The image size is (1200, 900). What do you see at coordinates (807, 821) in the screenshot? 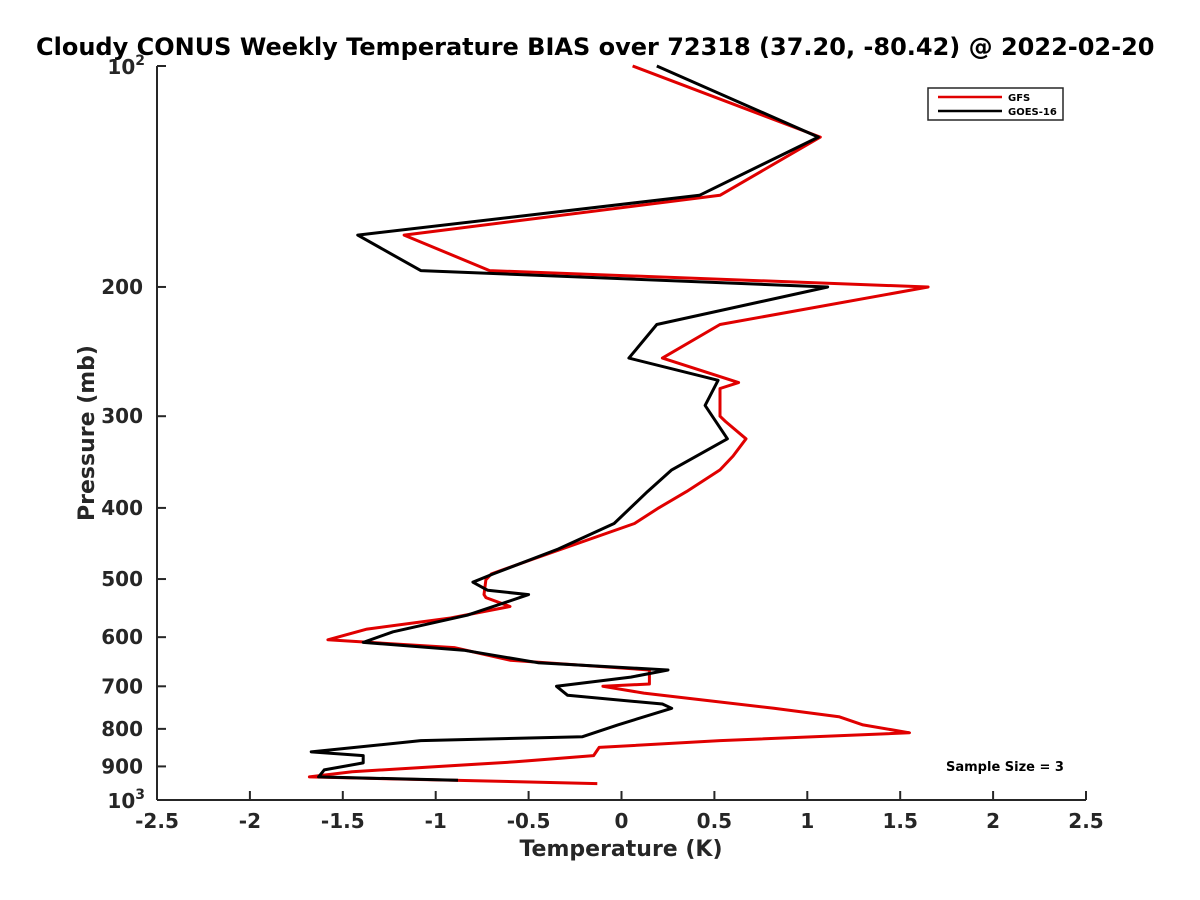
I see `x-tick-label: 1` at bounding box center [807, 821].